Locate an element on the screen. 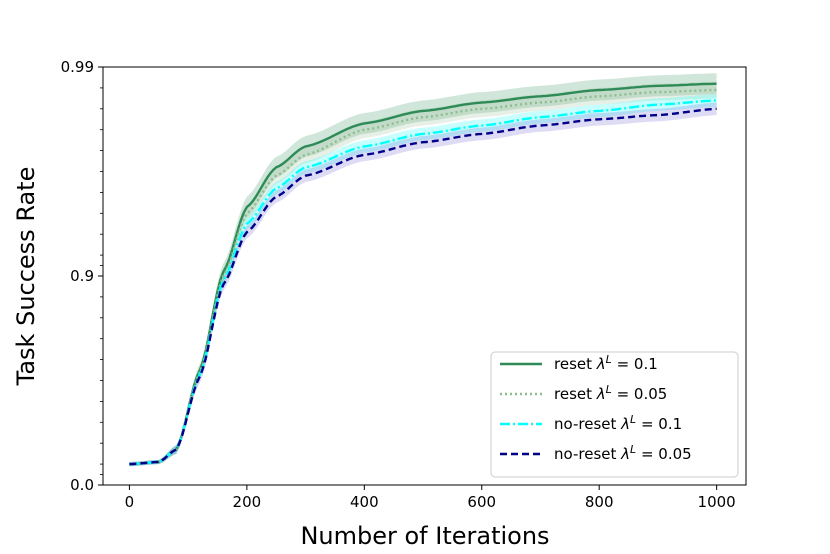 The image size is (830, 554). x-axis: 0 200 400 600 800 1000 is located at coordinates (430, 498).